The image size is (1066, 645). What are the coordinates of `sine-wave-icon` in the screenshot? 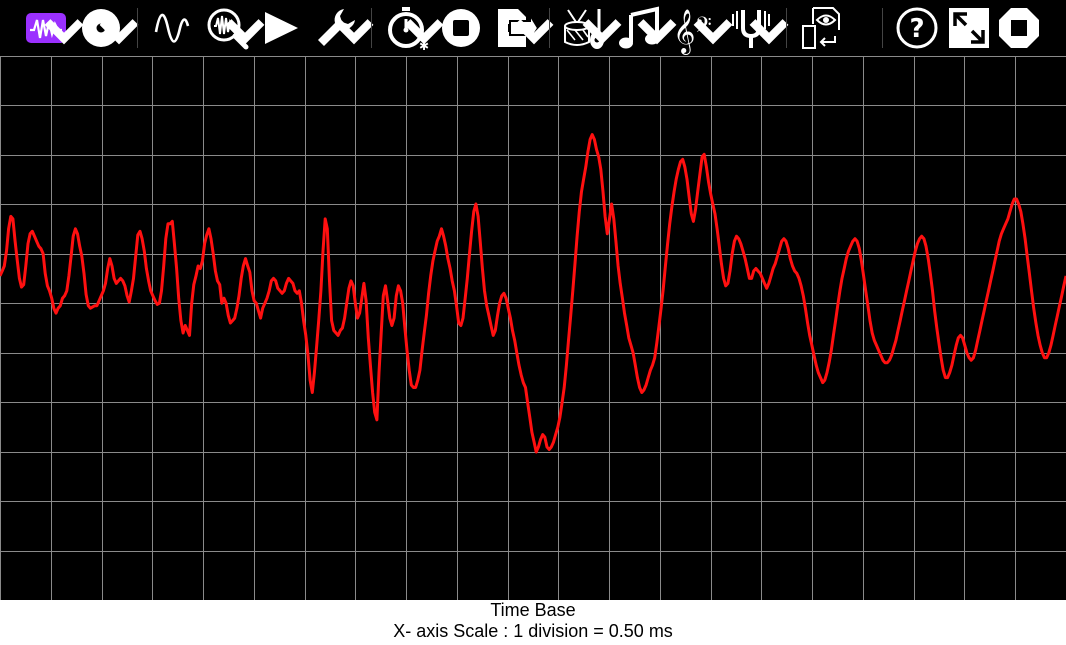 It's located at (172, 28).